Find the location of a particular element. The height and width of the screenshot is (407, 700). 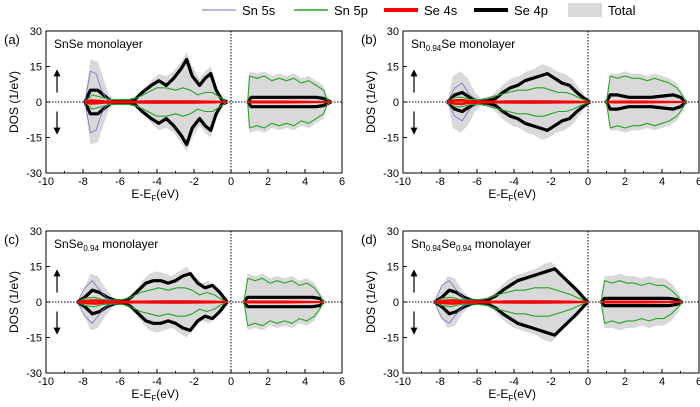

panel-title: Sn0.94Se0.94 monolayer is located at coordinates (471, 245).